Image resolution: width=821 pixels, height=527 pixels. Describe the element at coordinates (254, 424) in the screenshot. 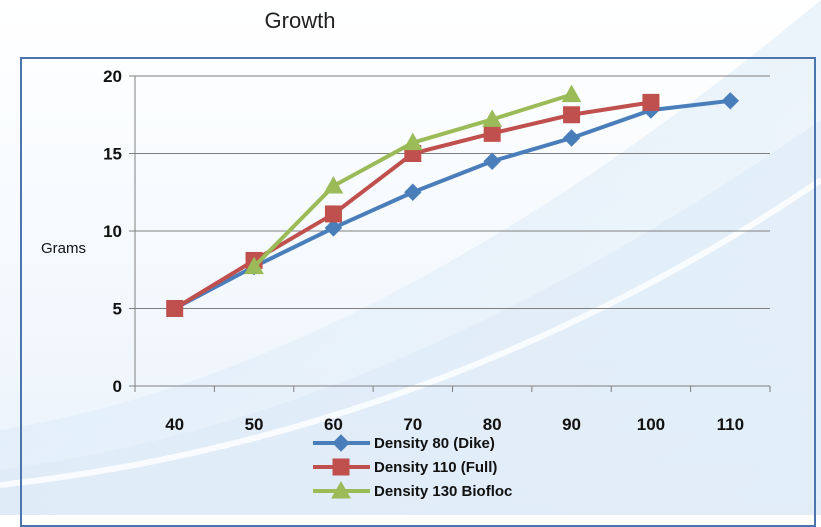

I see `x-tick-label-50: 50` at that location.